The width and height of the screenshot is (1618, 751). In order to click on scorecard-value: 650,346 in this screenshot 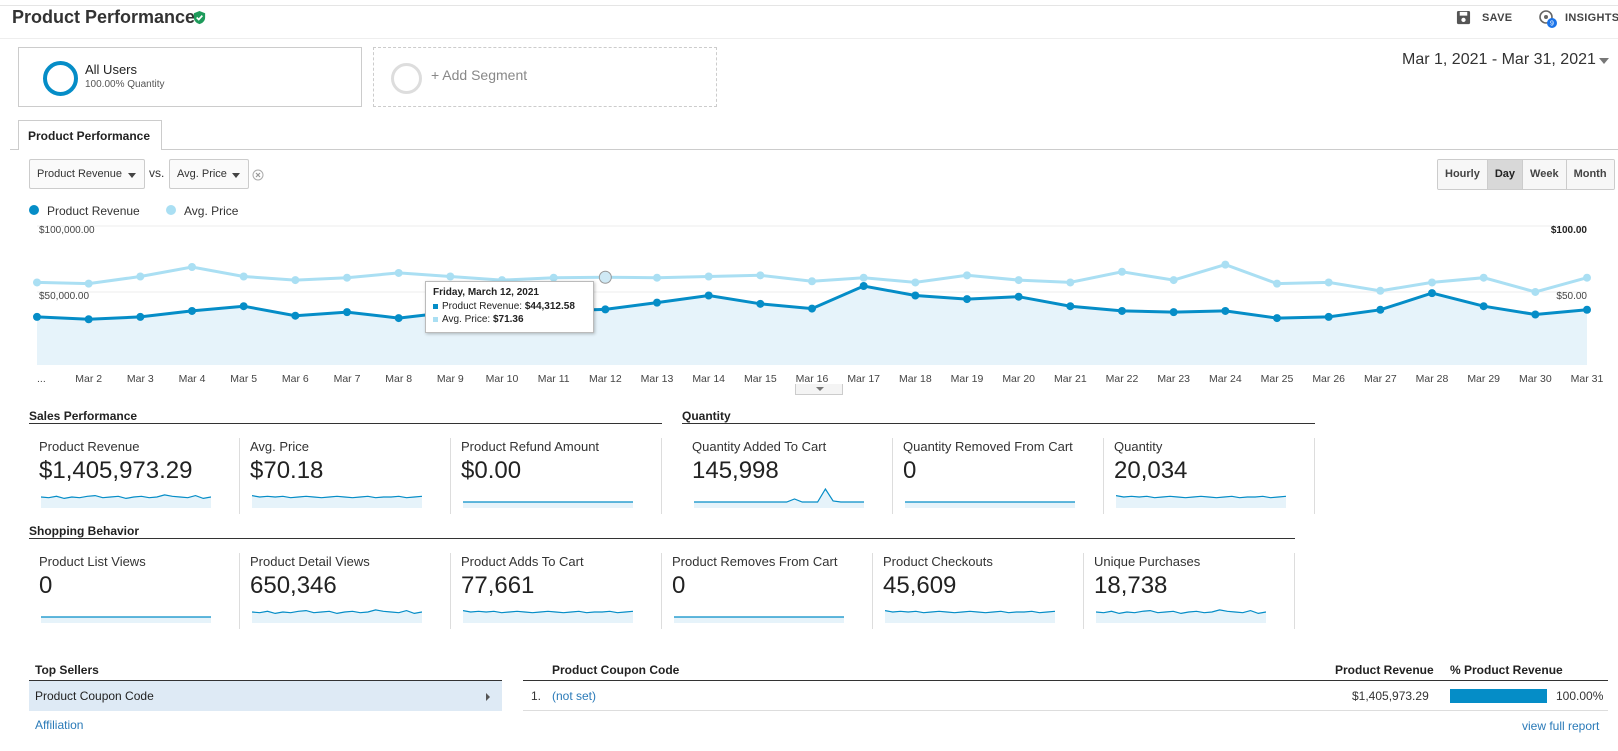, I will do `click(293, 585)`.